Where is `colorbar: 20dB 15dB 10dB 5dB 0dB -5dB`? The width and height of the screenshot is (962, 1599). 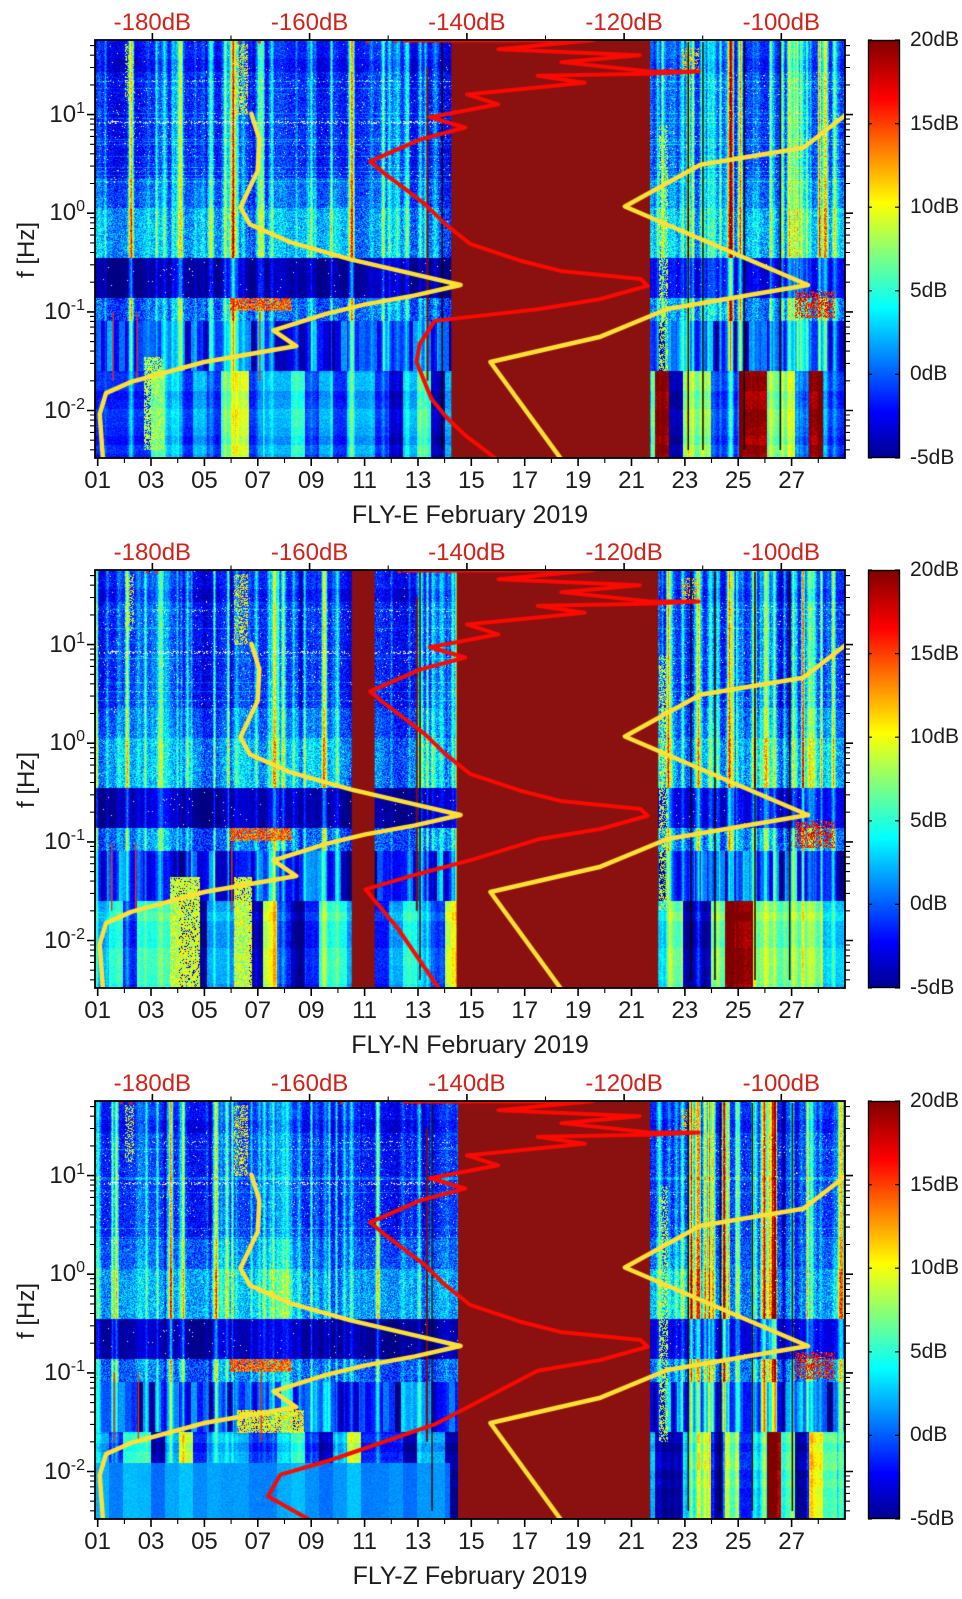
colorbar: 20dB 15dB 10dB 5dB 0dB -5dB is located at coordinates (913, 1309).